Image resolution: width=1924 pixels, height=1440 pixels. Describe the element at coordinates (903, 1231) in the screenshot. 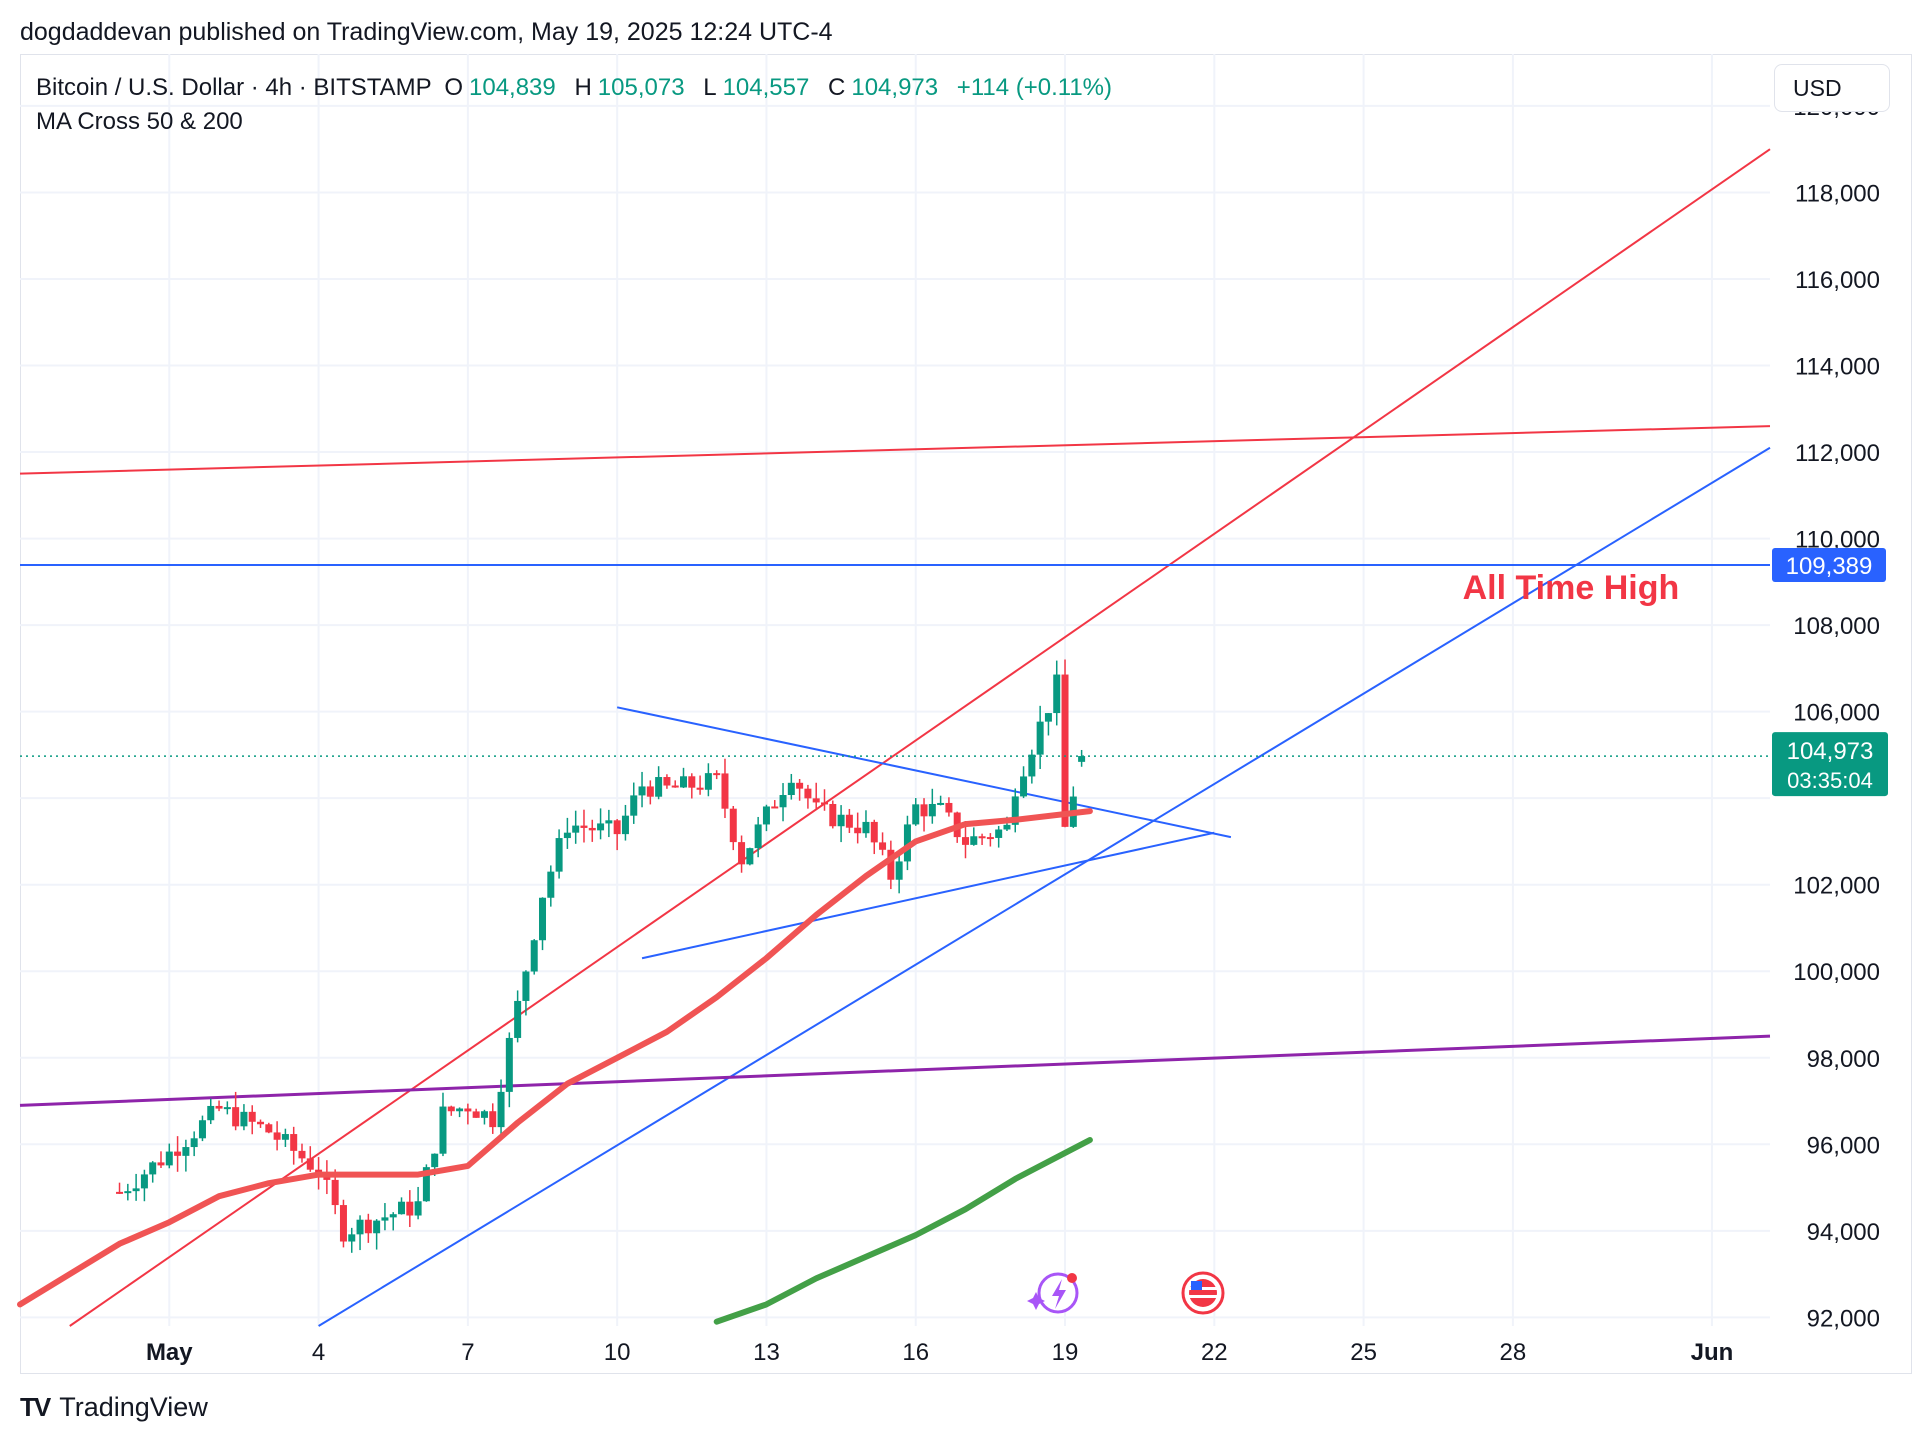

I see `ma200-line` at that location.